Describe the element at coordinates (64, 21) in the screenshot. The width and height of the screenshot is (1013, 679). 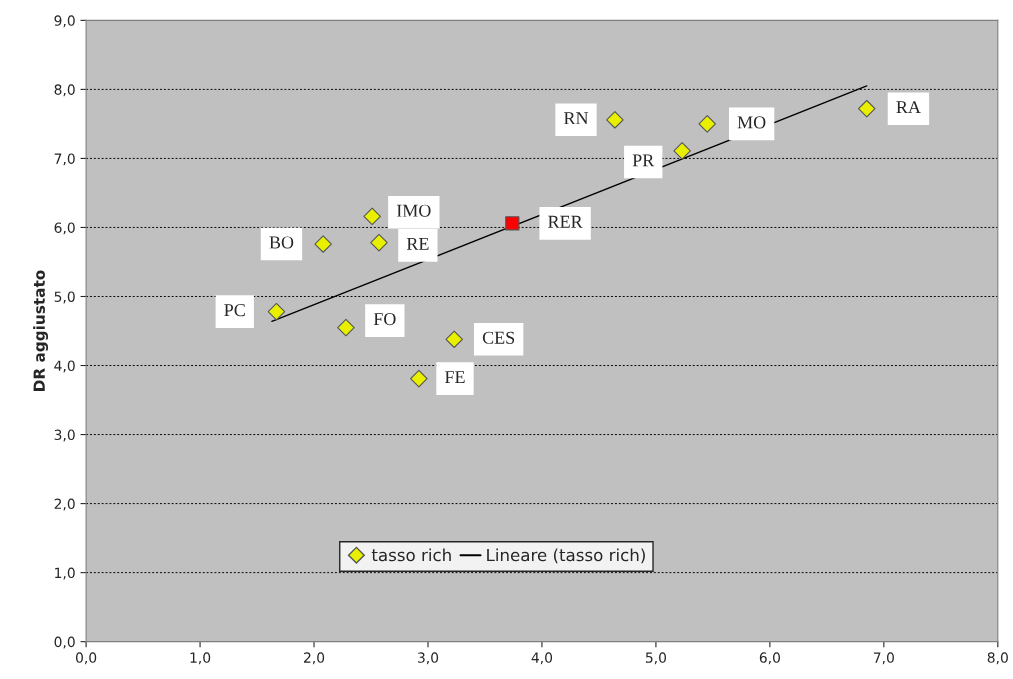
I see `y-tick-label: 9,0` at that location.